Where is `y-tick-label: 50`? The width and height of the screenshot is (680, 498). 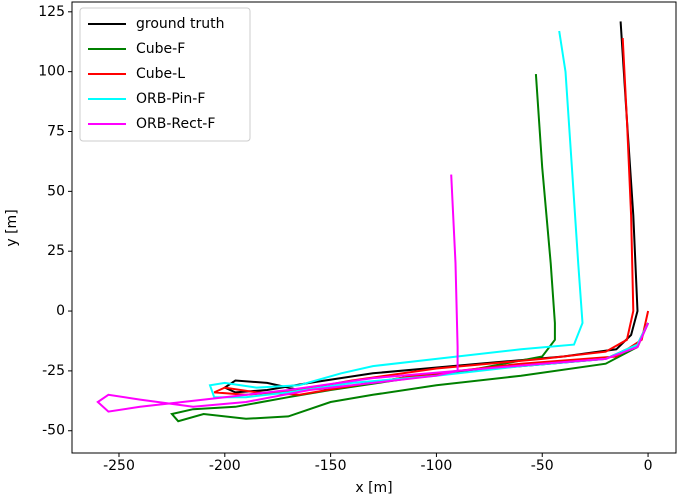 y-tick-label: 50 is located at coordinates (56, 191).